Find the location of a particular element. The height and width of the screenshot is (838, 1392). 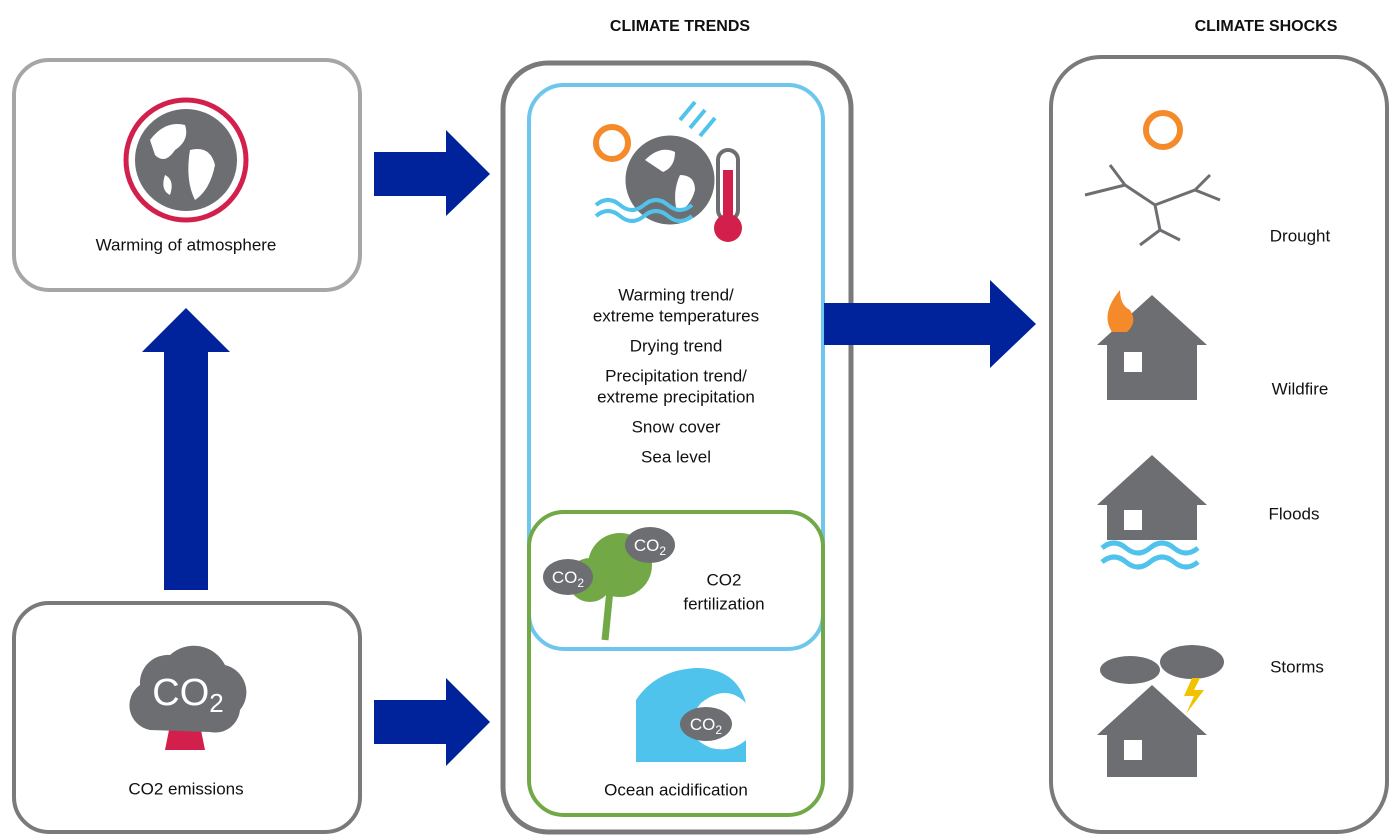

trend-item: Warming trend/ is located at coordinates (676, 294).